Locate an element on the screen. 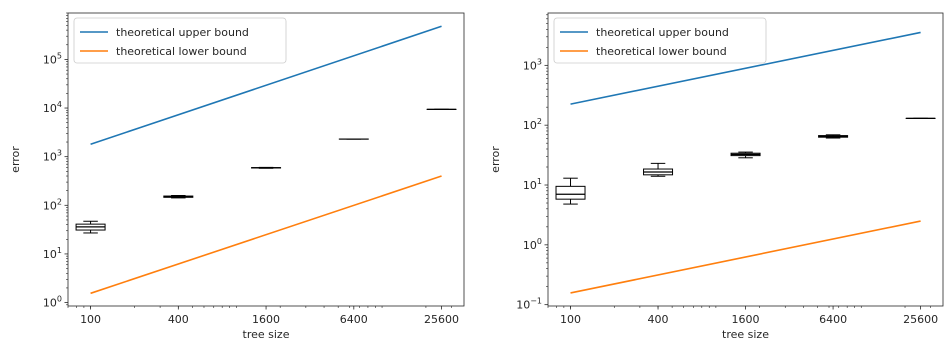 The height and width of the screenshot is (345, 947). y-tick-label: 10⁵ is located at coordinates (52, 58).